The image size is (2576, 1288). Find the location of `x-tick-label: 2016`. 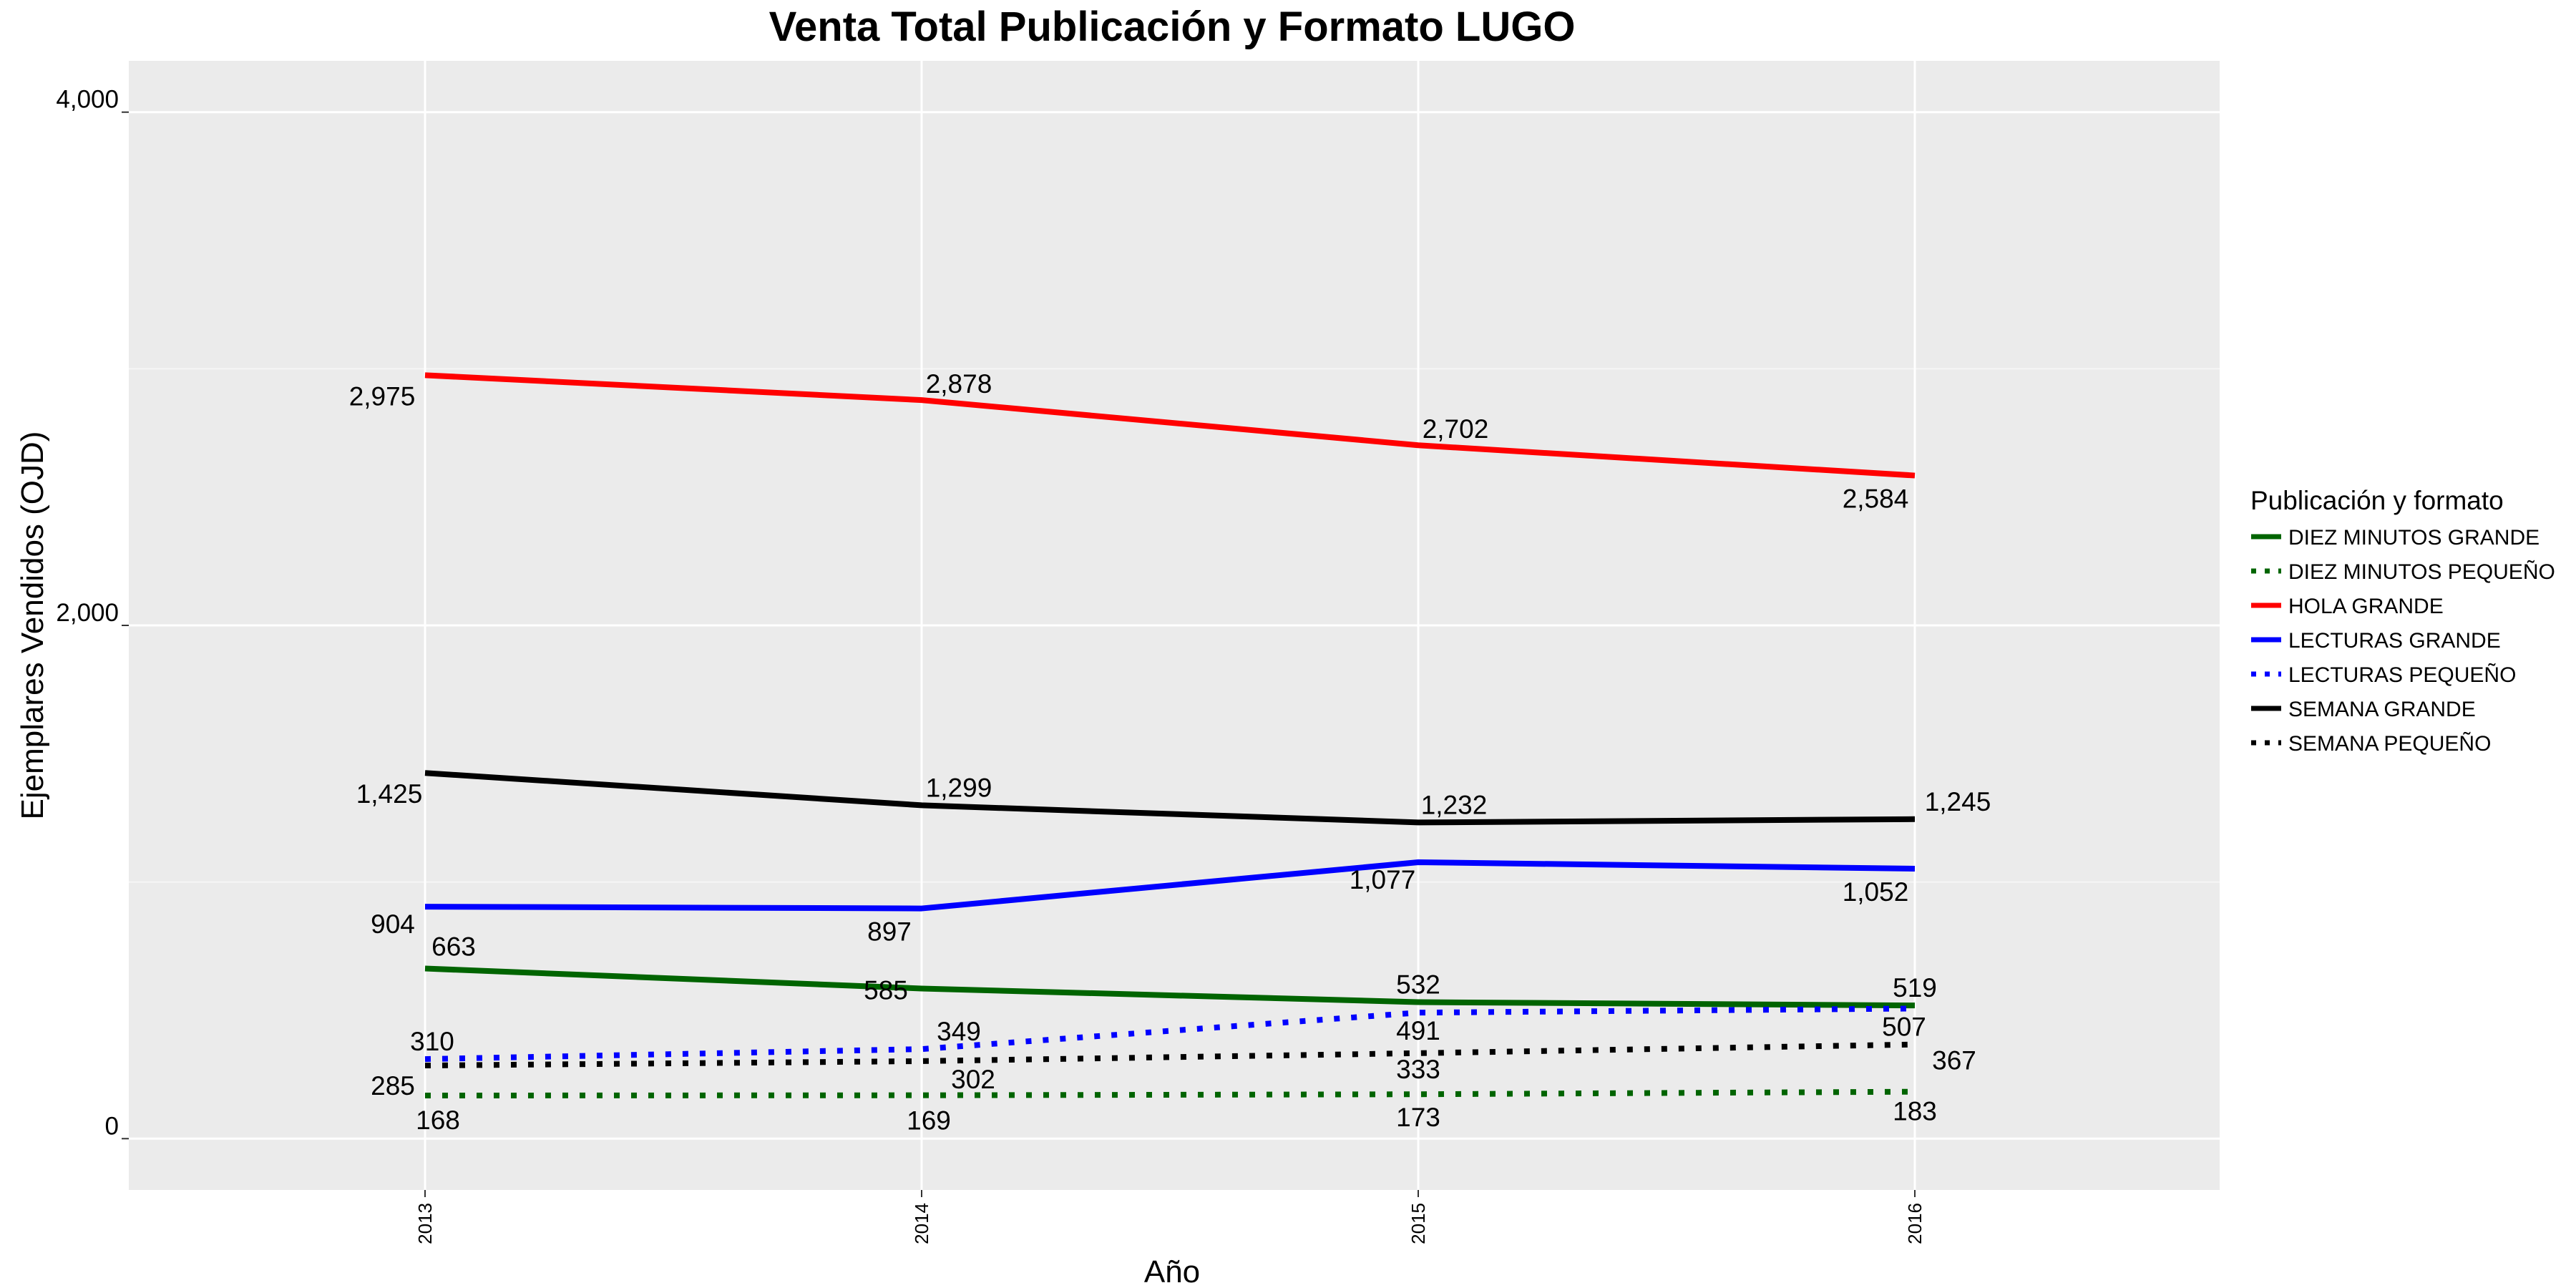

x-tick-label: 2016 is located at coordinates (1915, 1223).